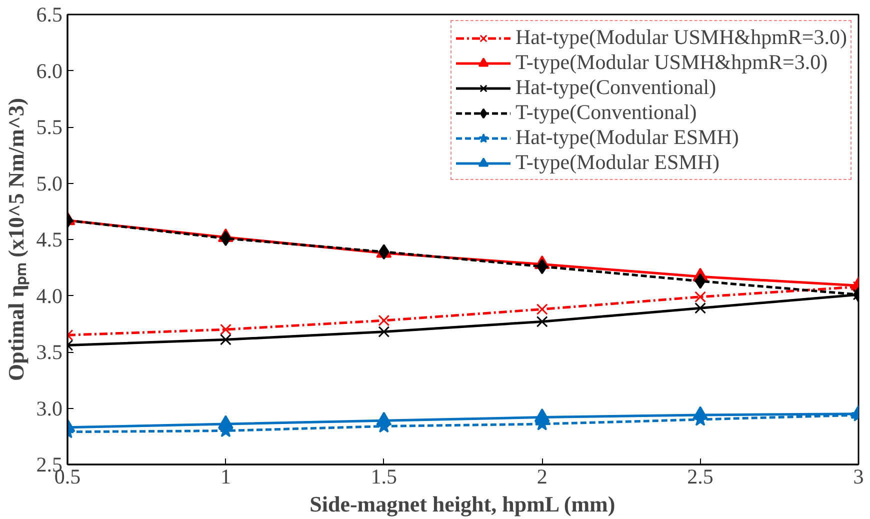 Image resolution: width=870 pixels, height=519 pixels. What do you see at coordinates (49, 352) in the screenshot?
I see `y-tick-label: 3.5` at bounding box center [49, 352].